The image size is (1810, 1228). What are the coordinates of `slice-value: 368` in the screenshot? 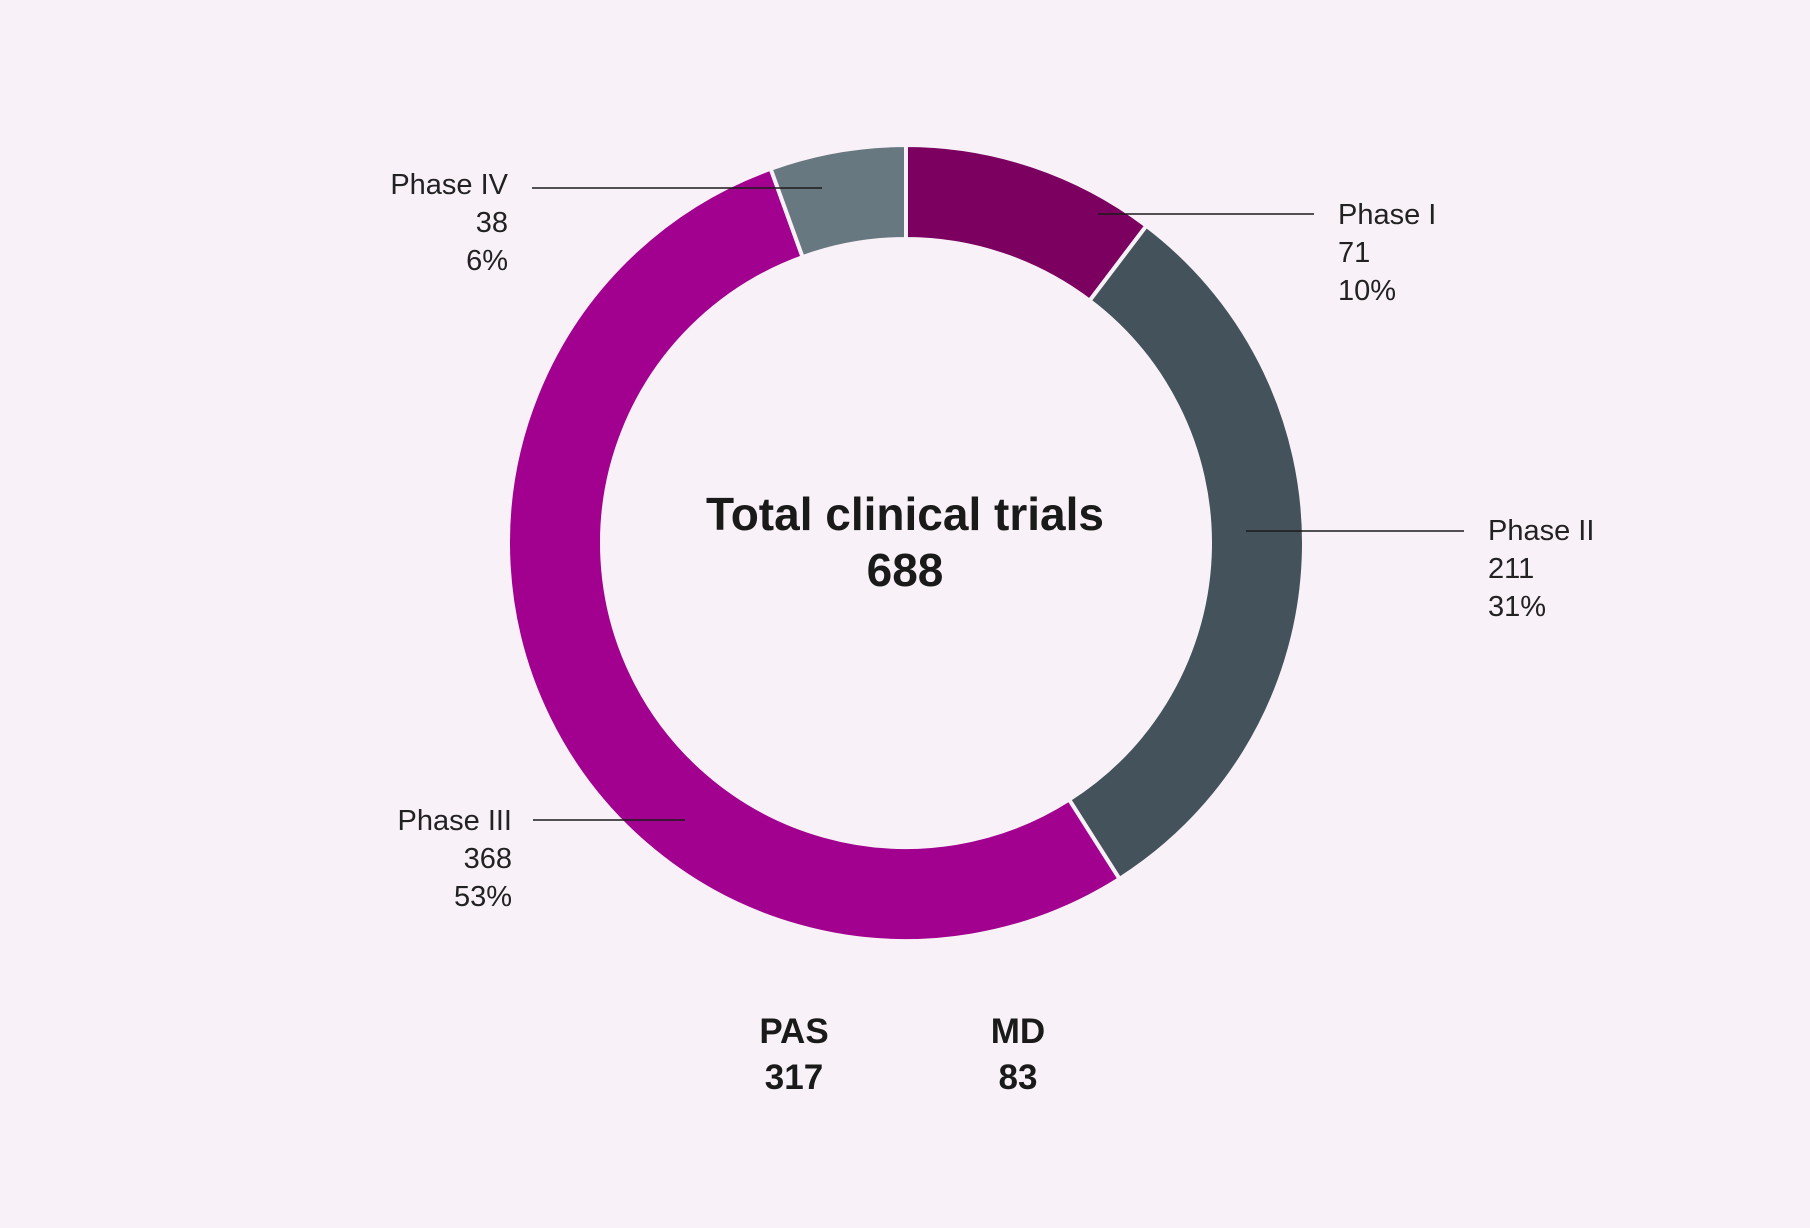 It's located at (488, 859).